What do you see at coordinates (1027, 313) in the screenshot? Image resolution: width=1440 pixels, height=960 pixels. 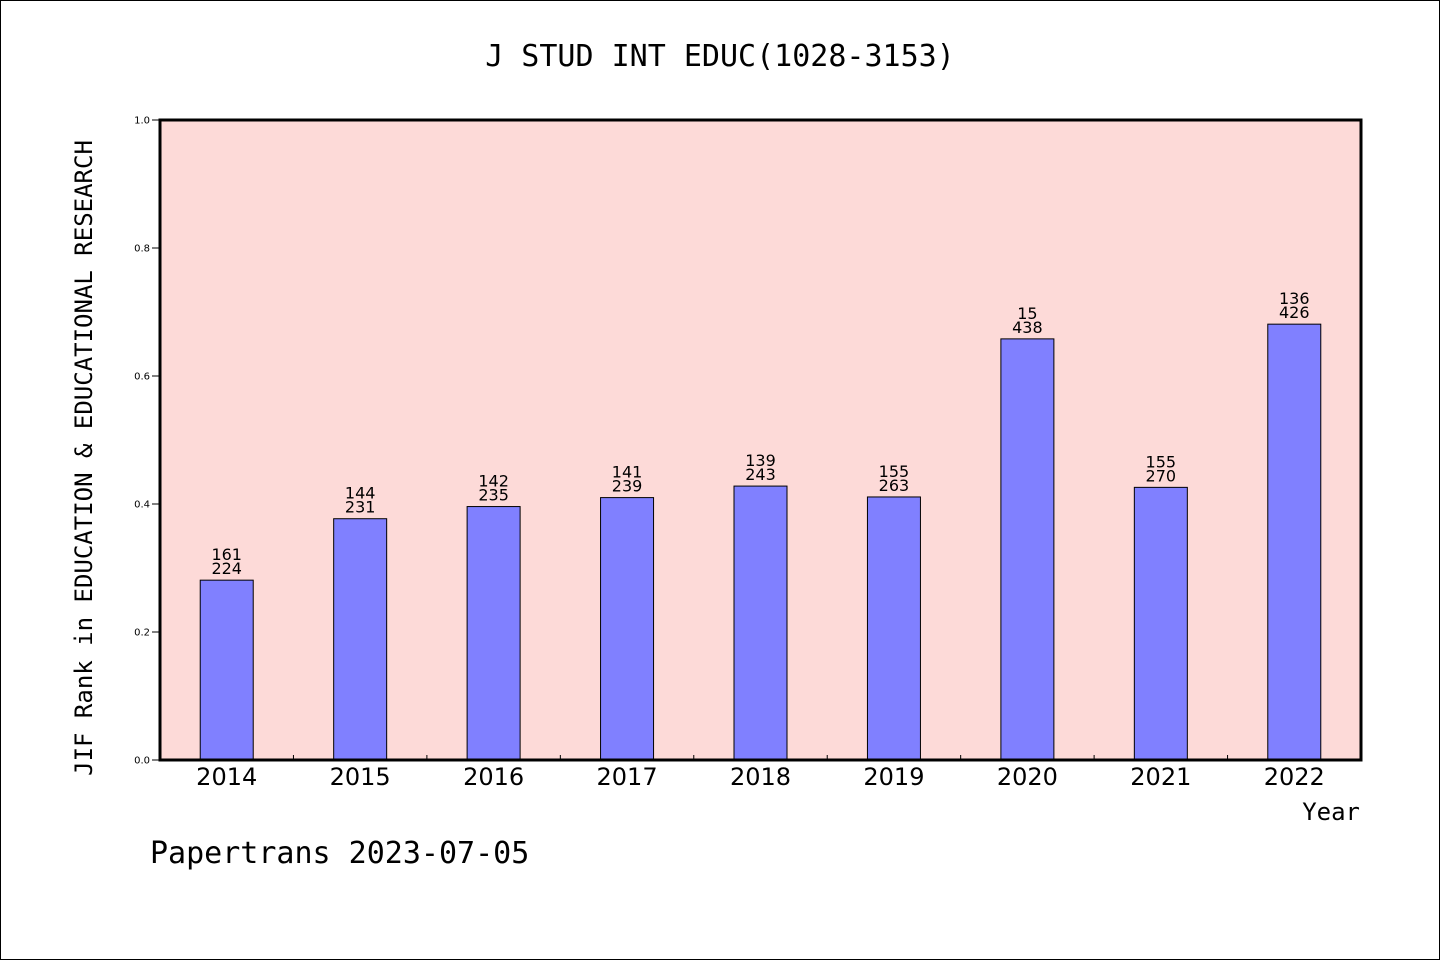 I see `bar-label-top: 15` at bounding box center [1027, 313].